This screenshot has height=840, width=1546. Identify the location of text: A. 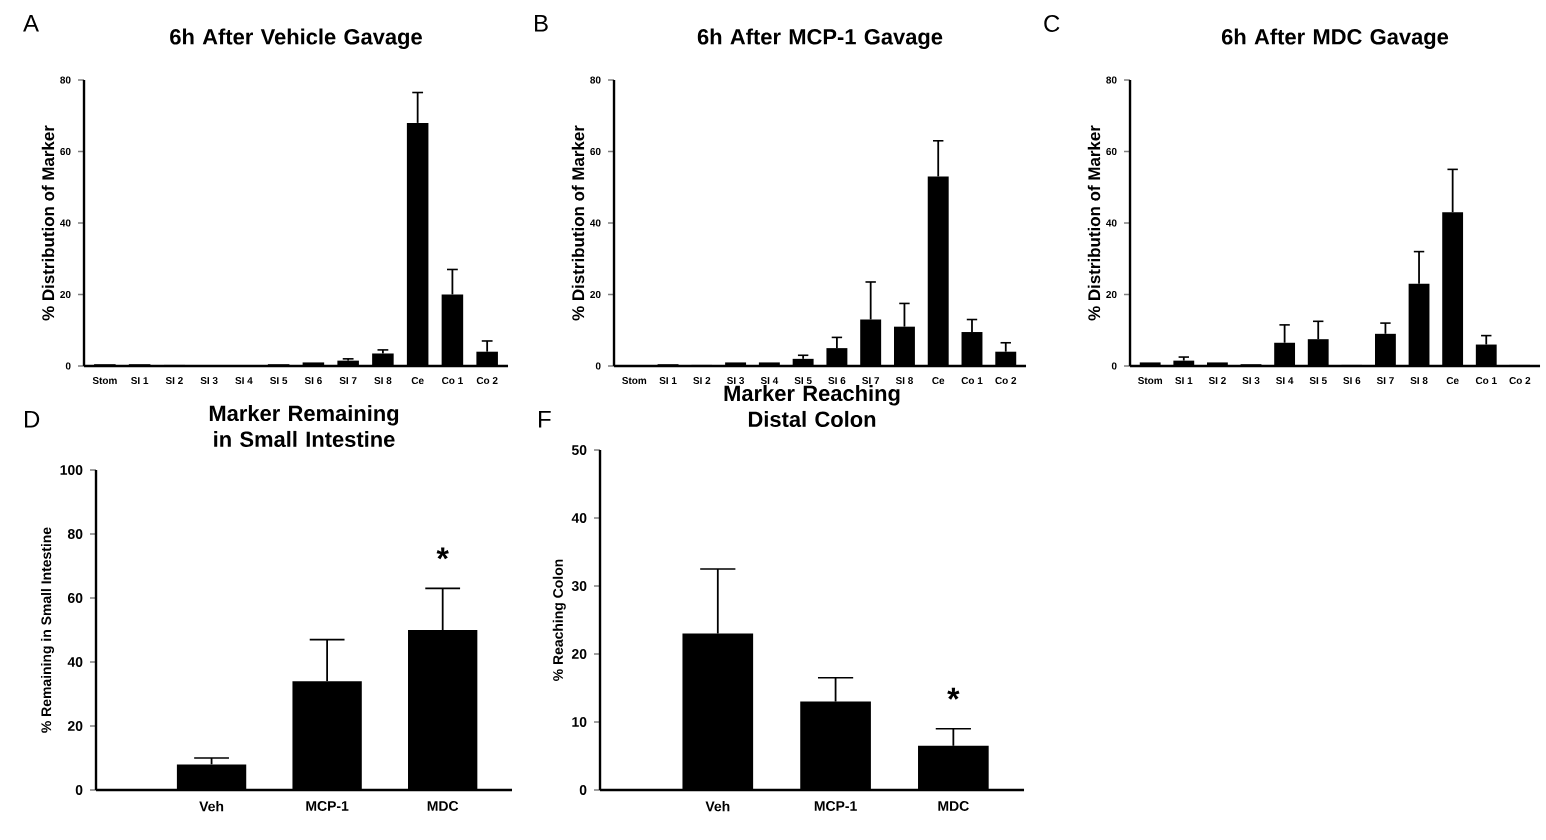
(31, 23).